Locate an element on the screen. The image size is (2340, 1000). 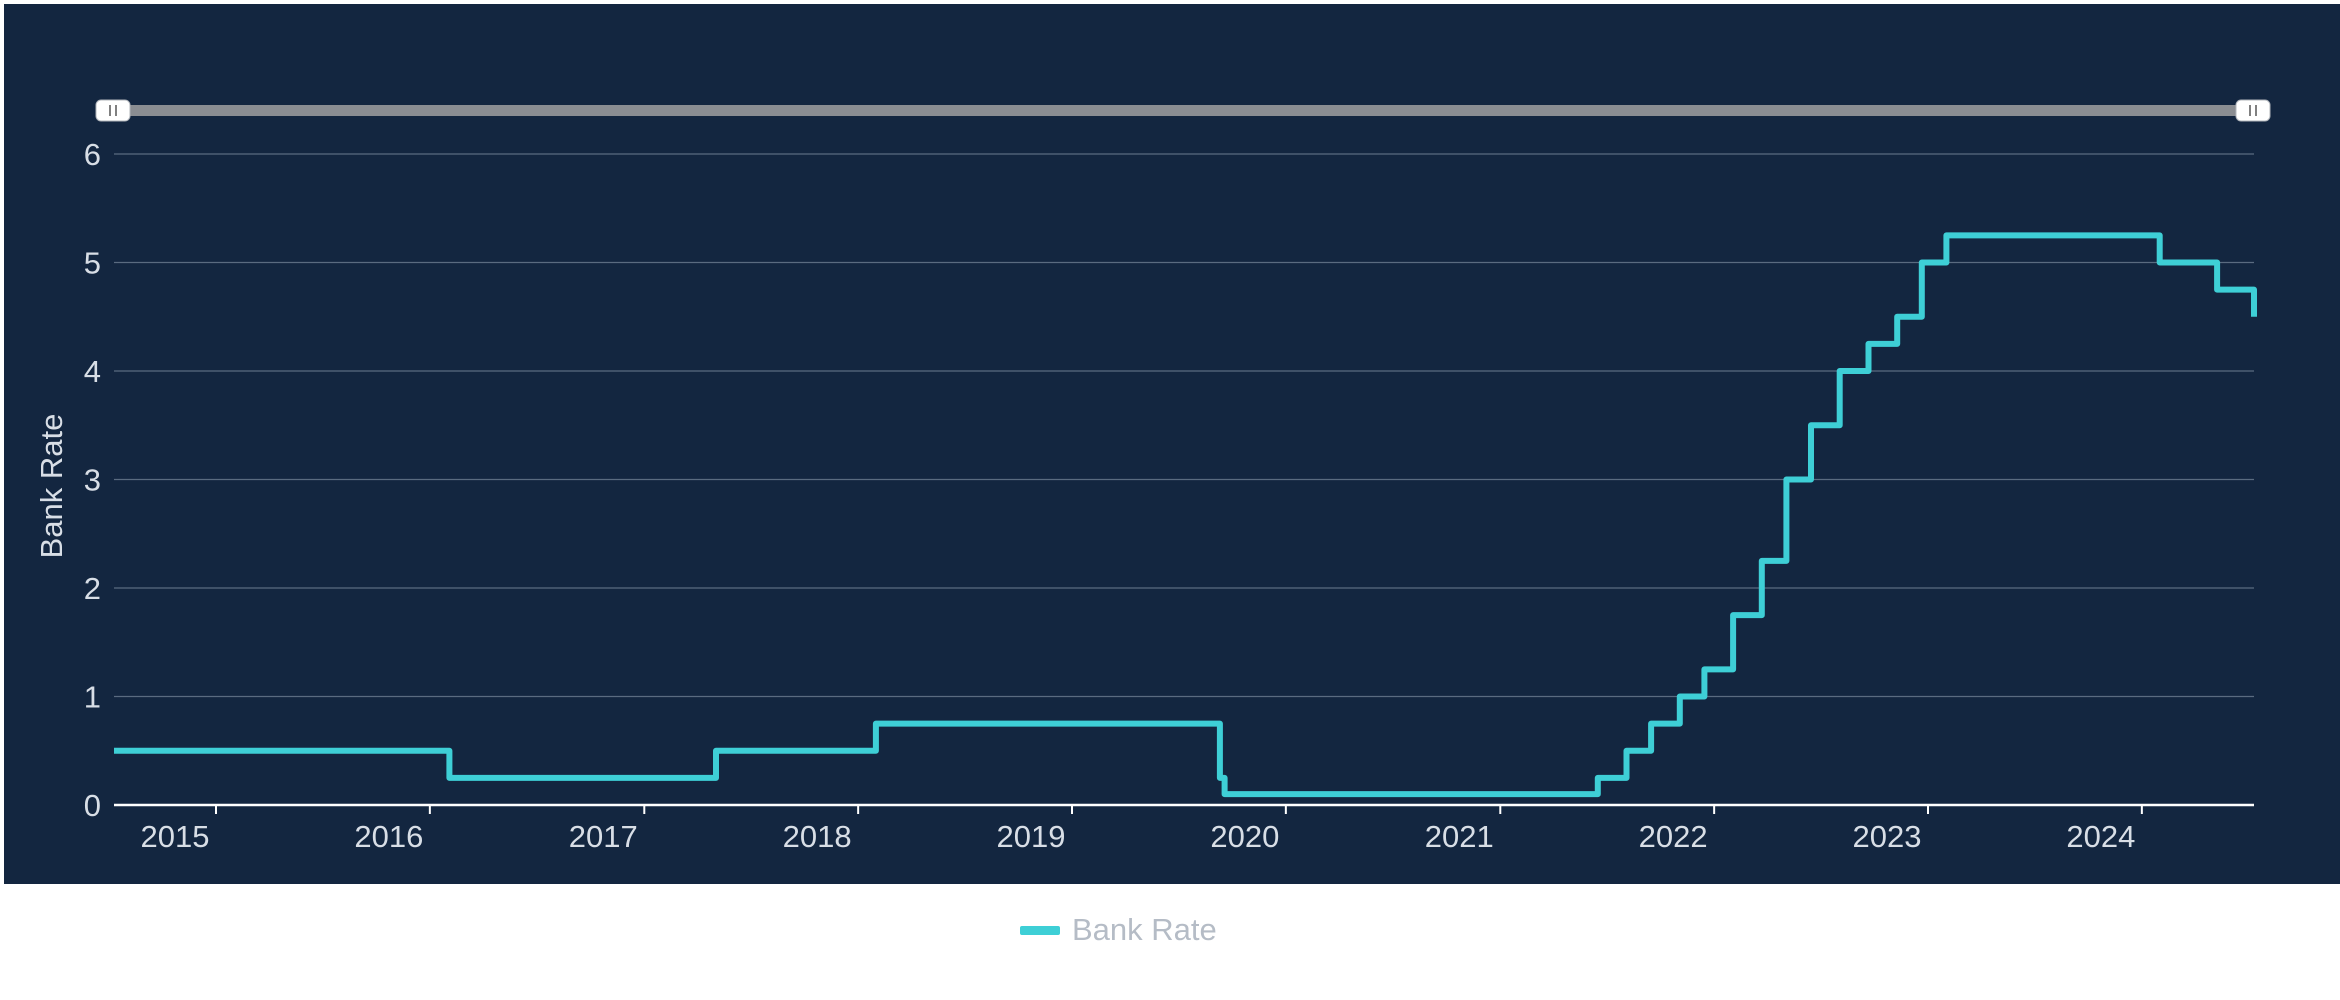
y-tick-label: 2 is located at coordinates (92, 588).